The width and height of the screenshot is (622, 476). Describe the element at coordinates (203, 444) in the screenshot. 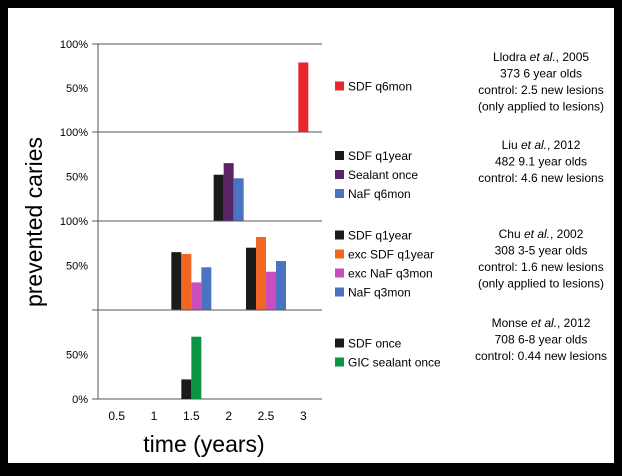

I see `x-axis-label: time (years)` at that location.